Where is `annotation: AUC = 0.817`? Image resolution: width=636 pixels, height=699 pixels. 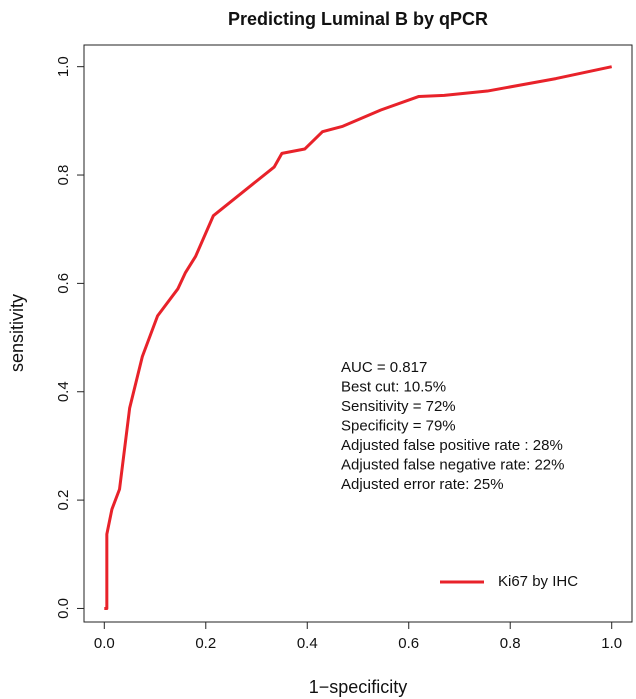
annotation: AUC = 0.817 is located at coordinates (384, 367).